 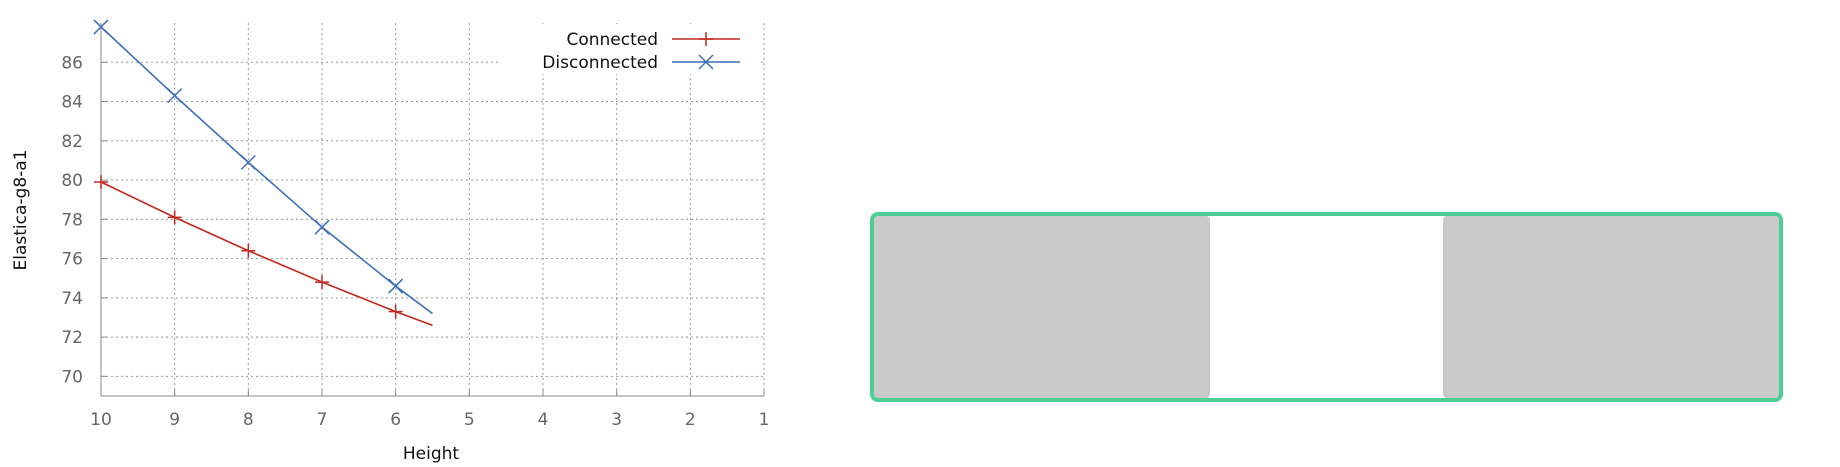 What do you see at coordinates (600, 63) in the screenshot?
I see `legend-label-disconnected: Disconnected` at bounding box center [600, 63].